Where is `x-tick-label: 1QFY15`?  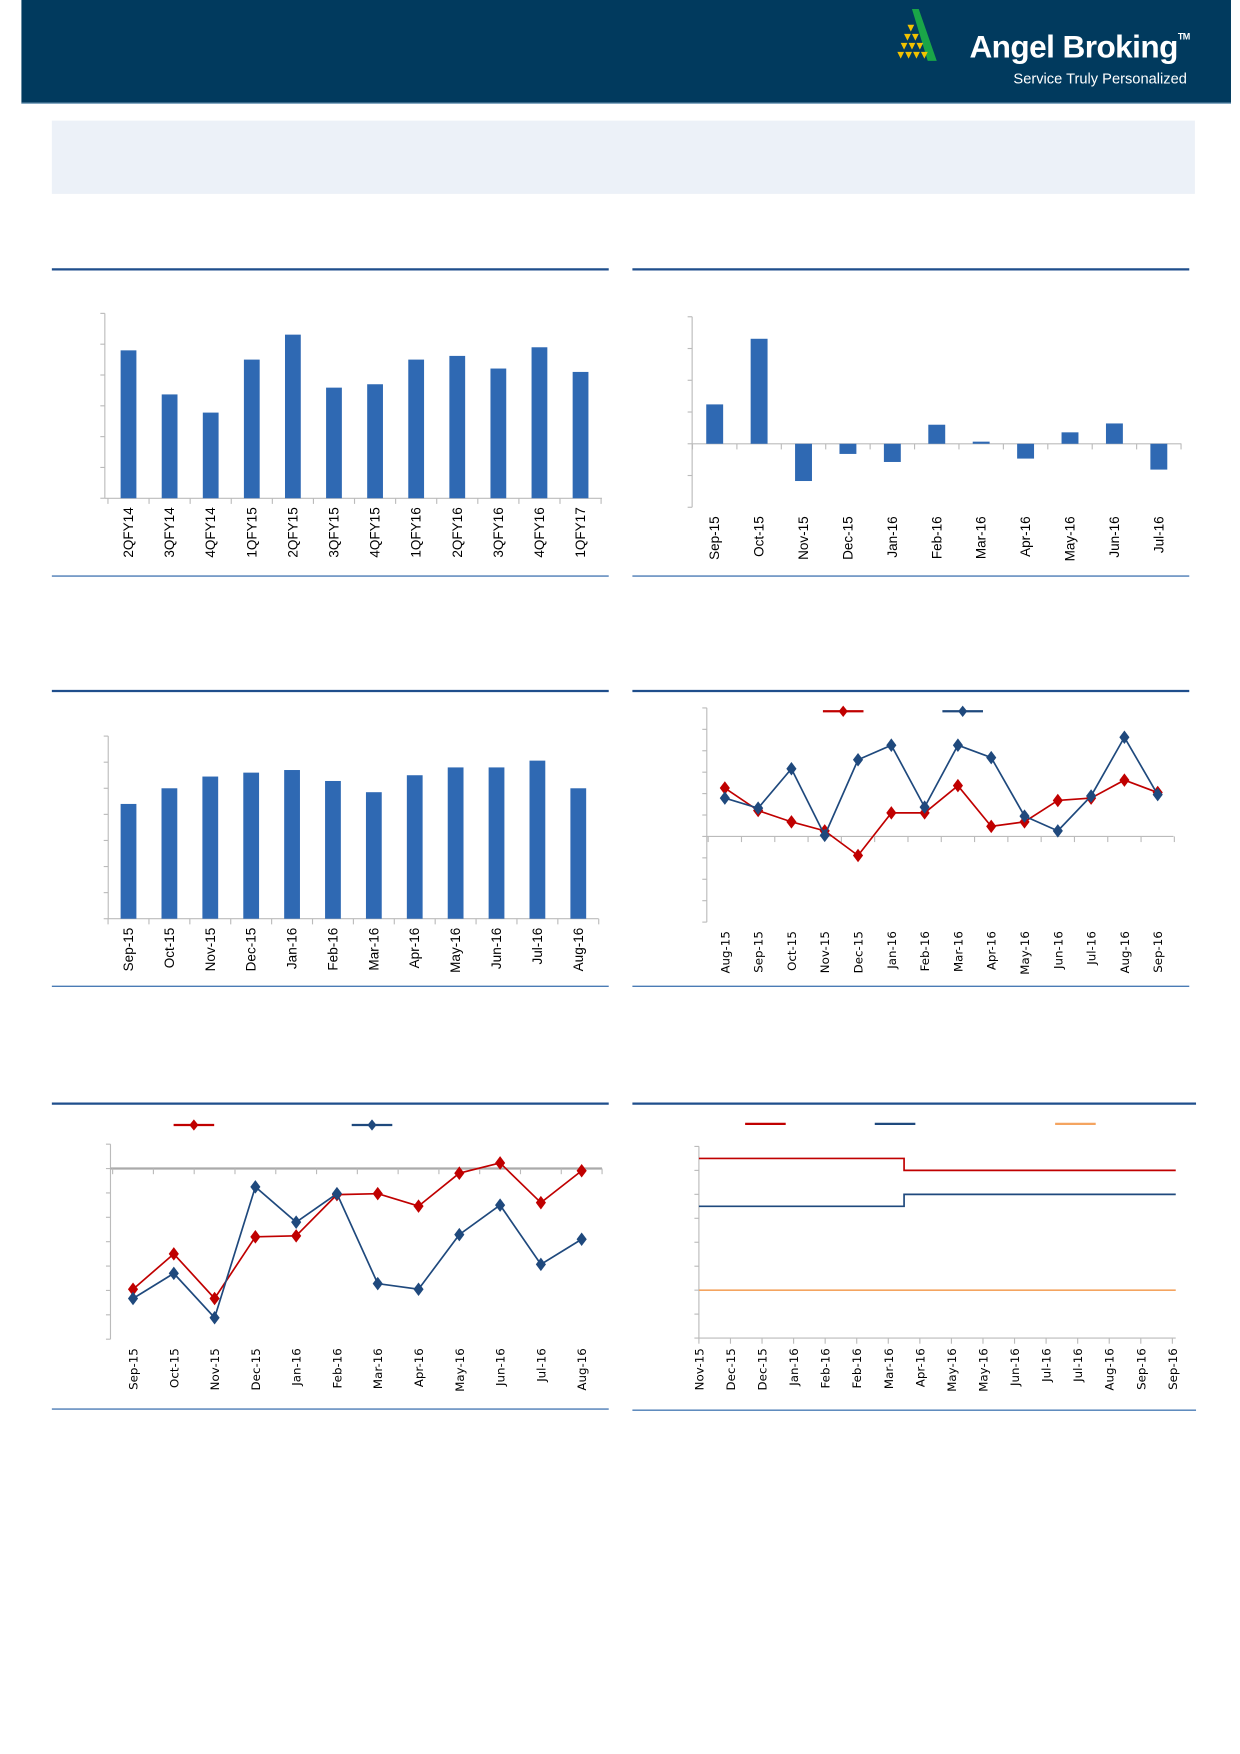
x-tick-label: 1QFY15 is located at coordinates (251, 532).